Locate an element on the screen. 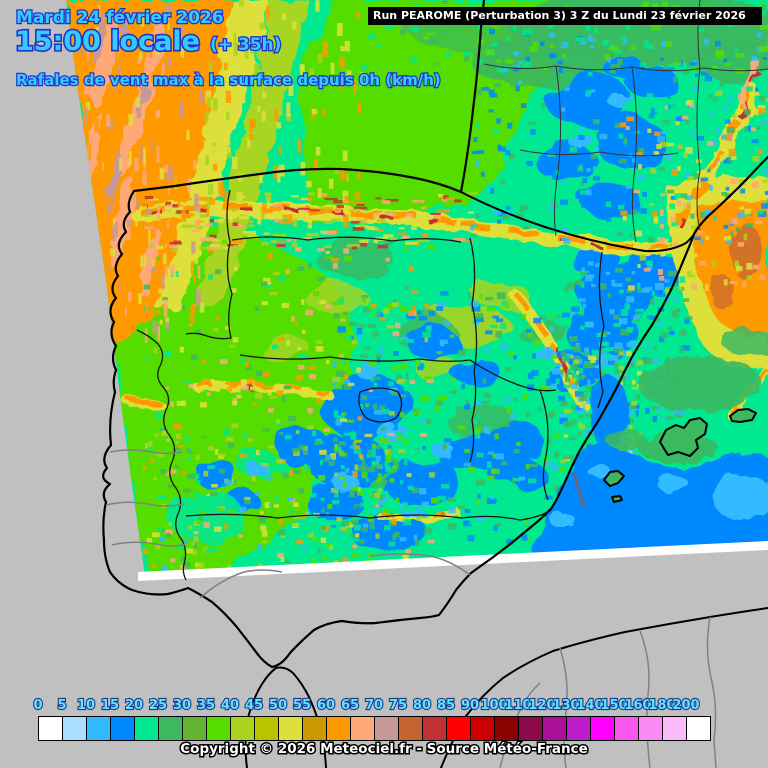 The image size is (768, 768). domain-edge-white-strip is located at coordinates (453, 561).